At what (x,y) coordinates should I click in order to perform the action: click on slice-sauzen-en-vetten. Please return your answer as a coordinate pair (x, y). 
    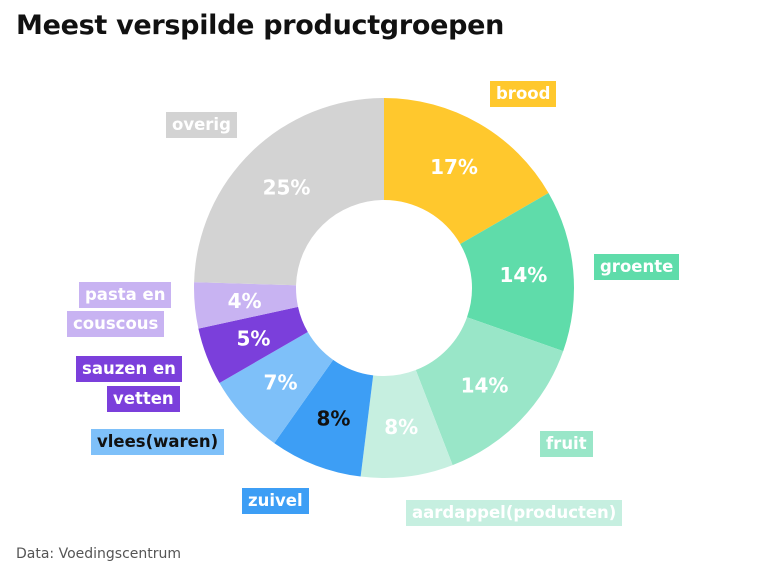
    Looking at the image, I should click on (253, 344).